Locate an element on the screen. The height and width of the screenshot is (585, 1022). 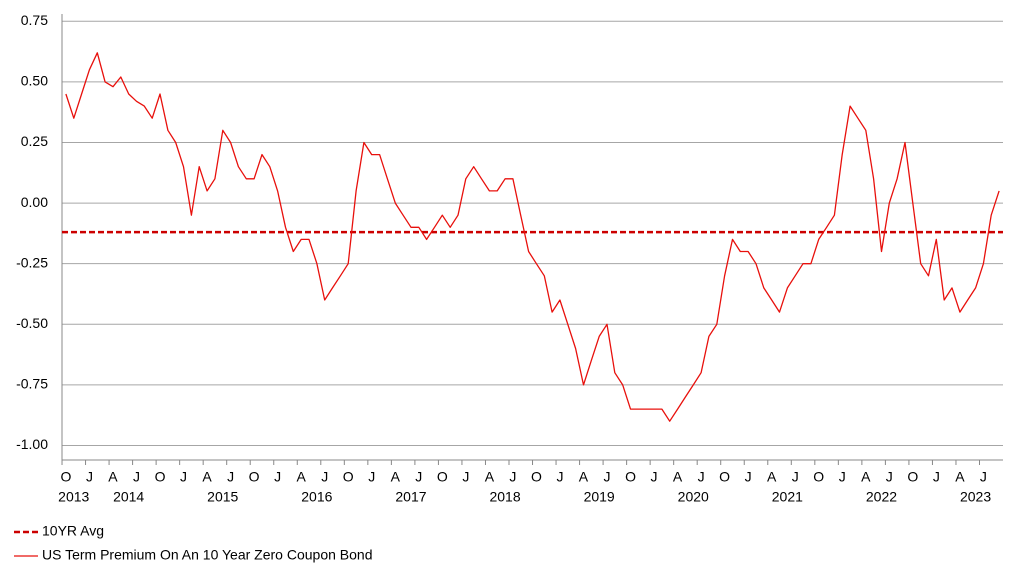
x-year-label: 2014 is located at coordinates (128, 497).